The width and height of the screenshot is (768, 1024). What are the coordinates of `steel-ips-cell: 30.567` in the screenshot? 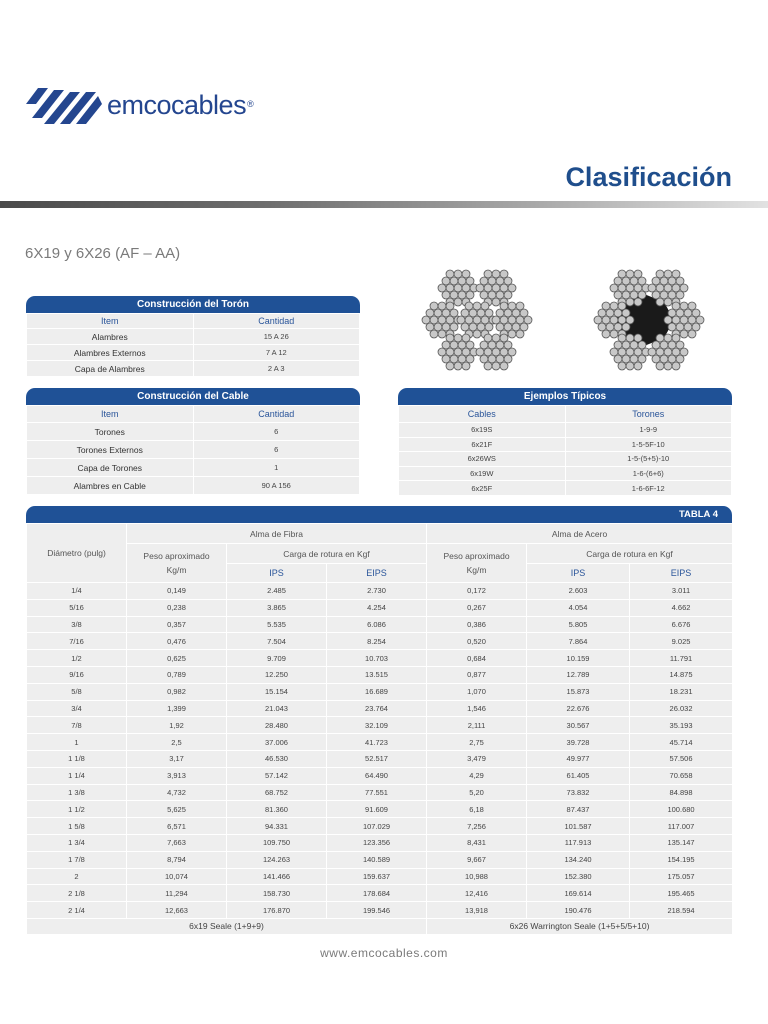 It's located at (578, 725).